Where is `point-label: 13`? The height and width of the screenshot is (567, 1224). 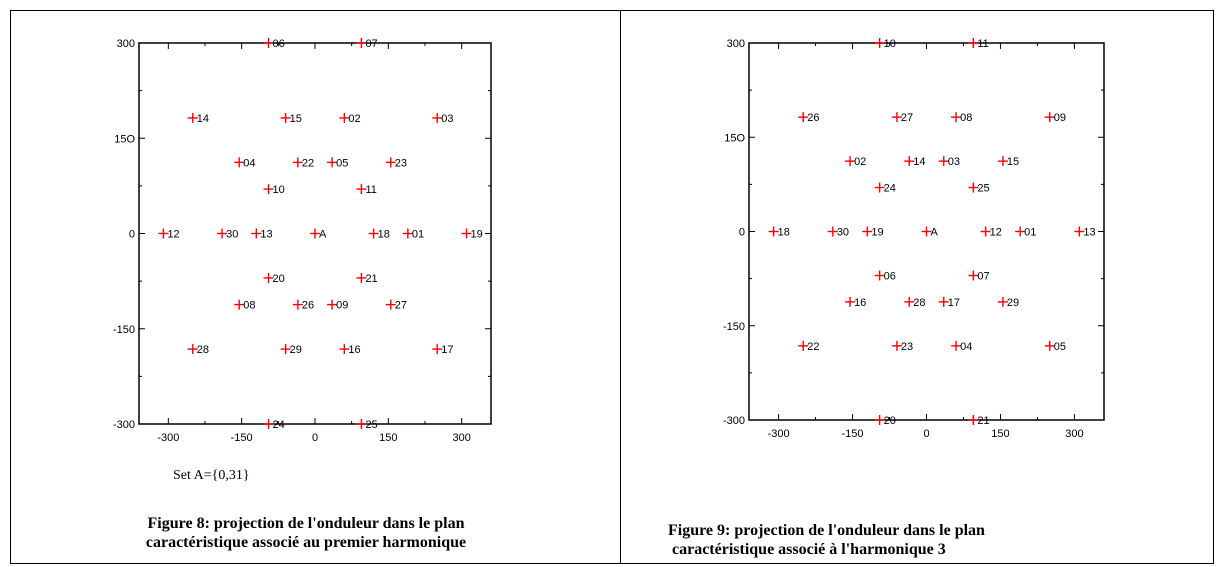
point-label: 13 is located at coordinates (266, 235).